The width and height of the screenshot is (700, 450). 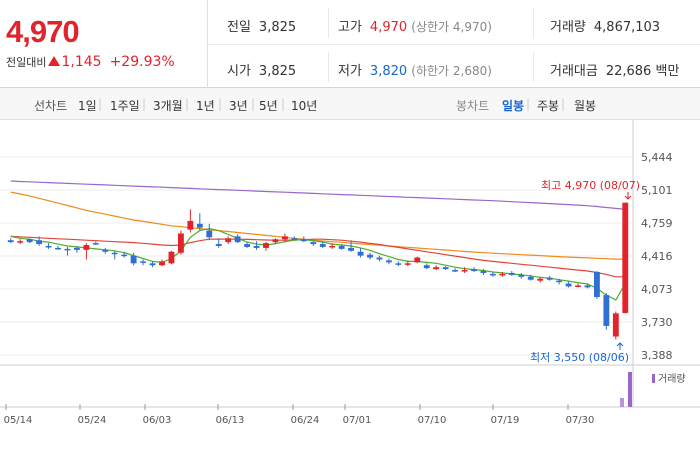 What do you see at coordinates (628, 196) in the screenshot?
I see `high-arrow-icon` at bounding box center [628, 196].